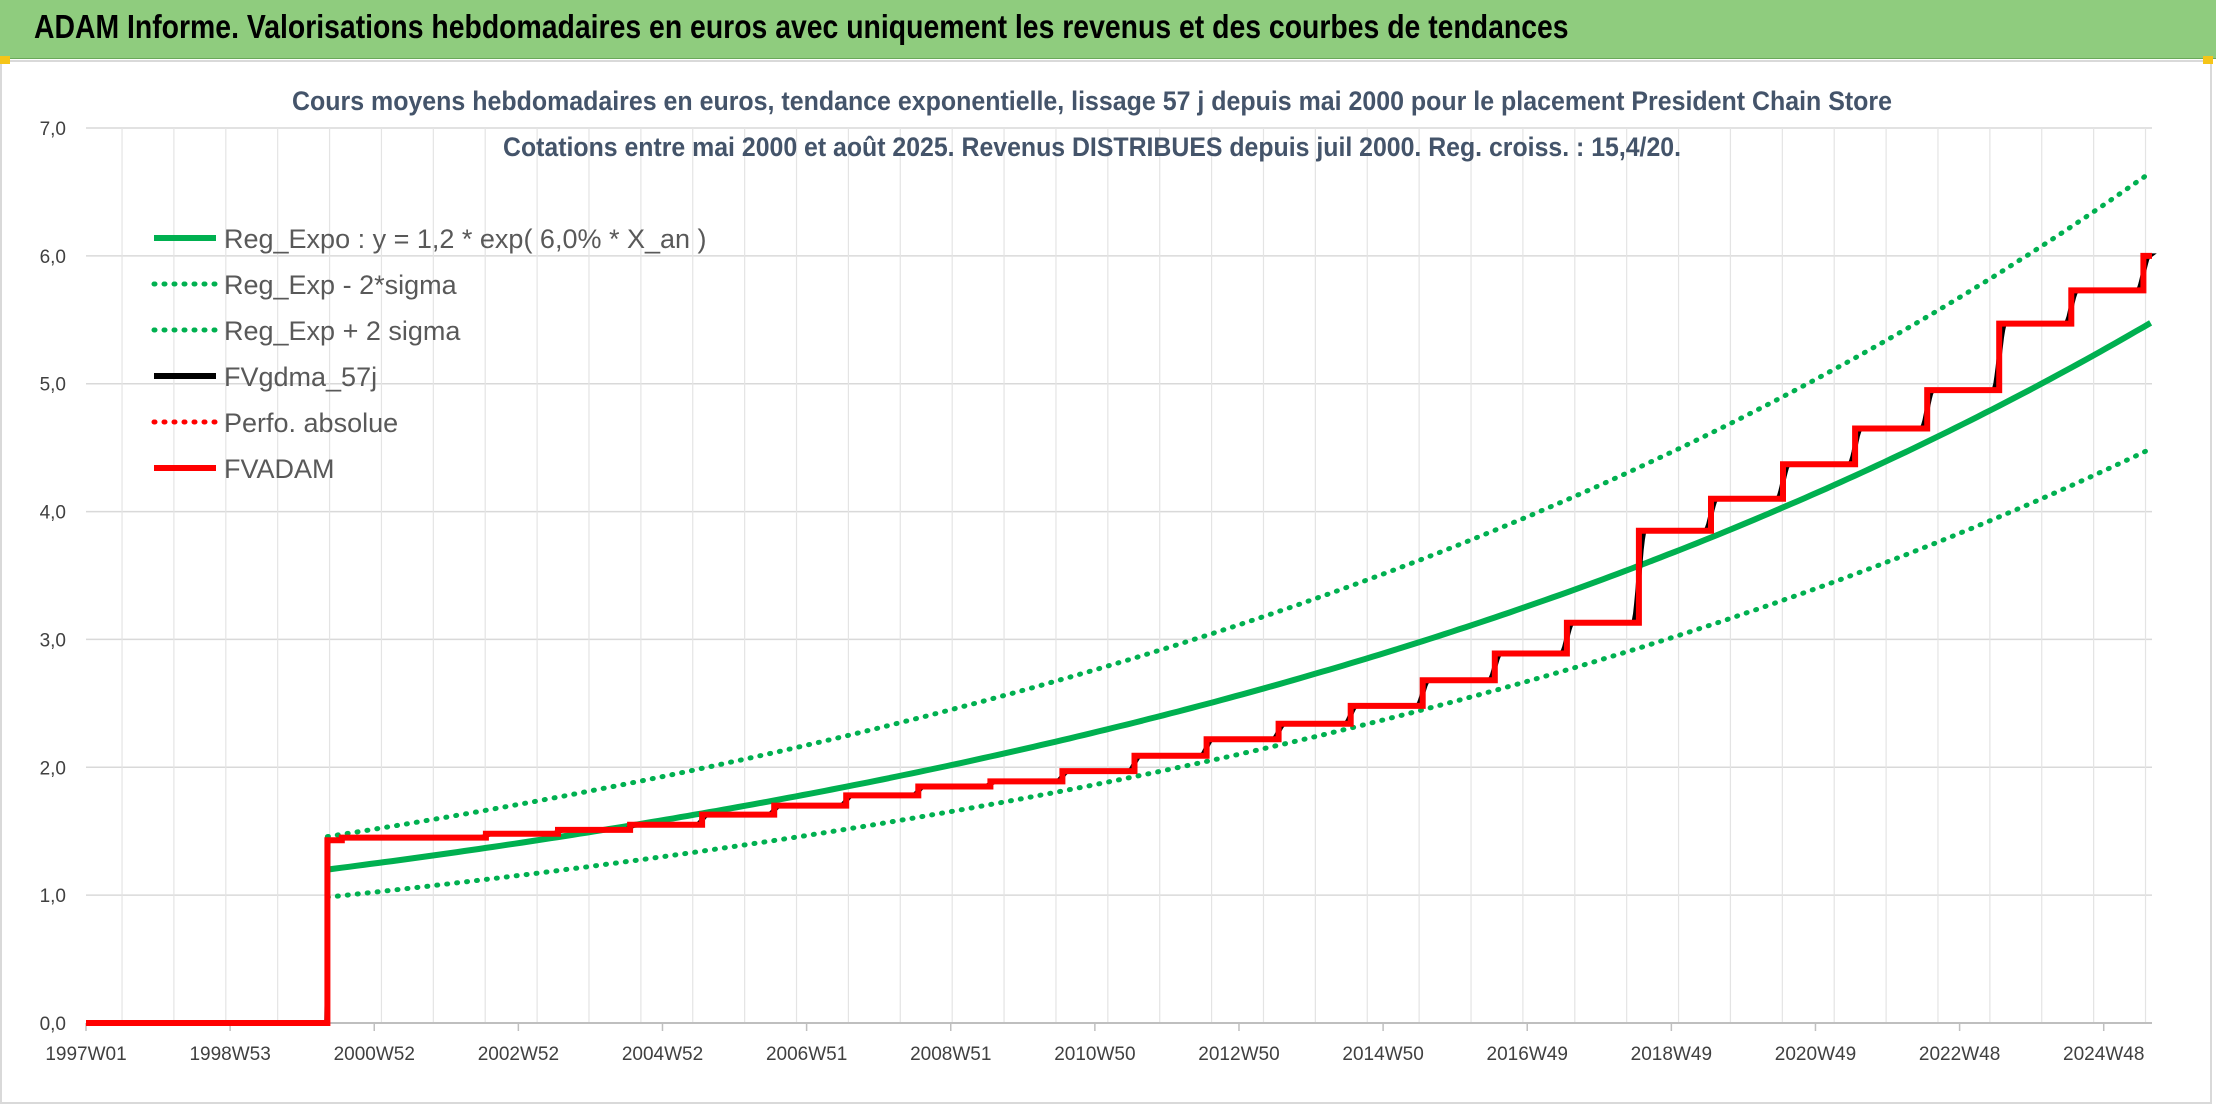  Describe the element at coordinates (806, 1054) in the screenshot. I see `x-tick-label: 2006W51` at that location.